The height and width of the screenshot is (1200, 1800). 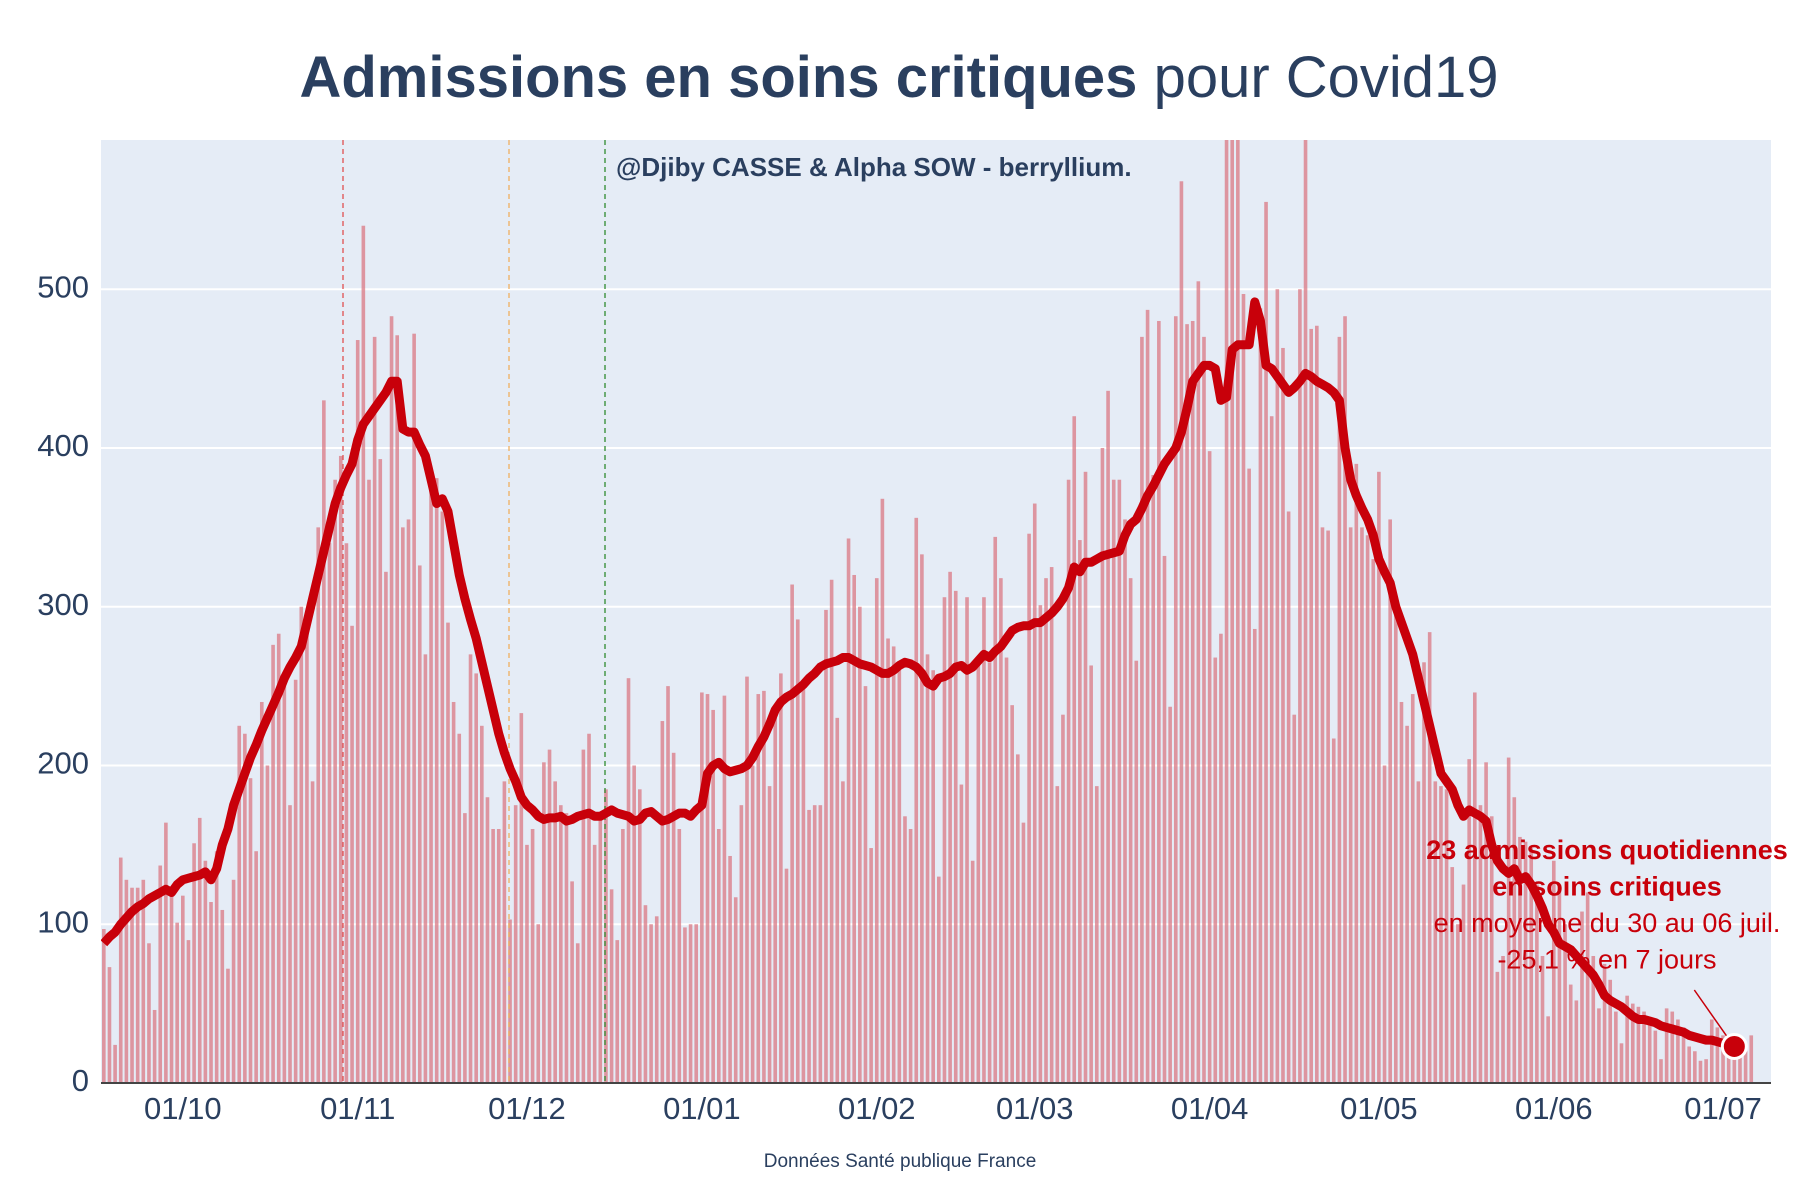 I want to click on x-tick-label: 01/02, so click(x=877, y=1108).